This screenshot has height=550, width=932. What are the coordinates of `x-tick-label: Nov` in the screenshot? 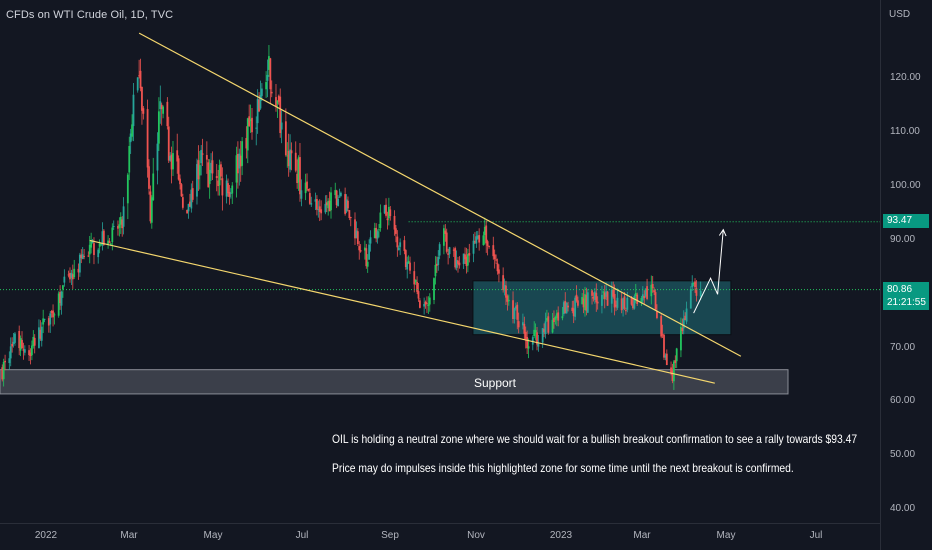 It's located at (476, 535).